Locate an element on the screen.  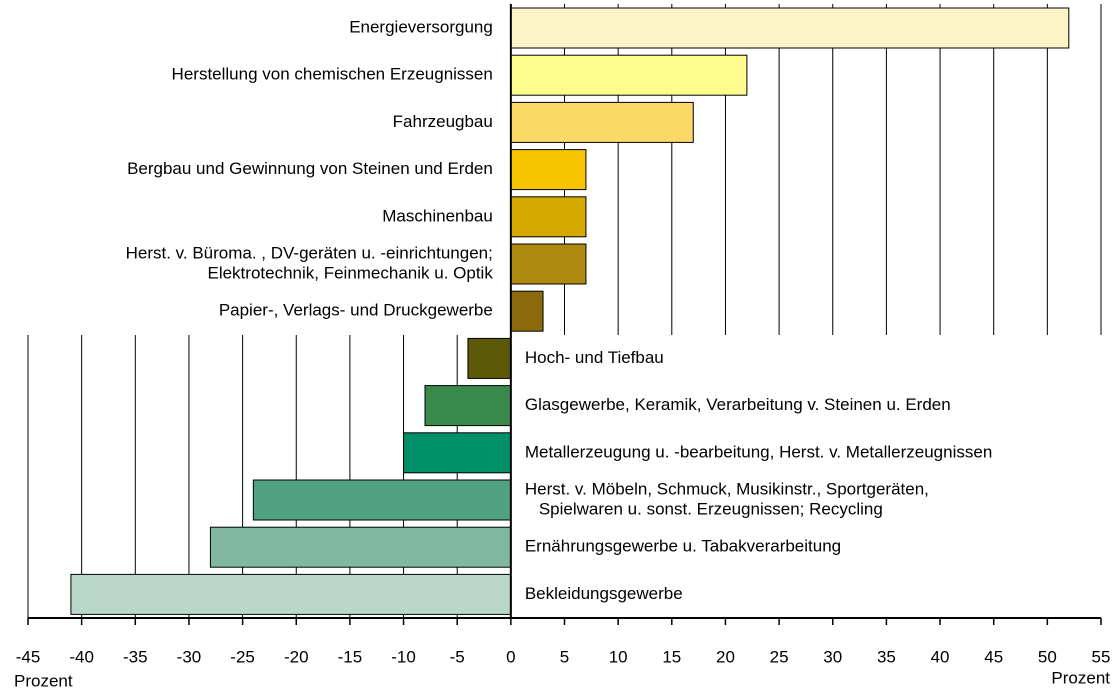
x-tick-label: -30 is located at coordinates (189, 656).